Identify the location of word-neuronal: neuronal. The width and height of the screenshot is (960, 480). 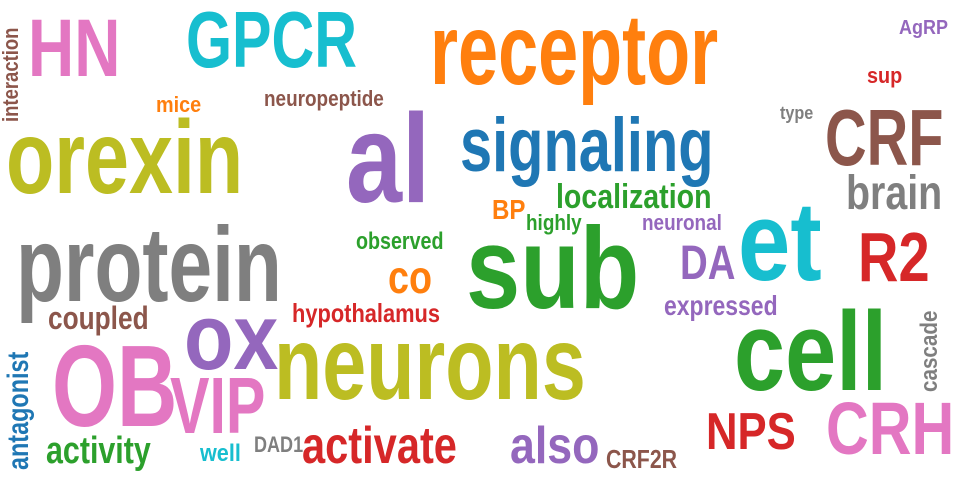
(682, 222).